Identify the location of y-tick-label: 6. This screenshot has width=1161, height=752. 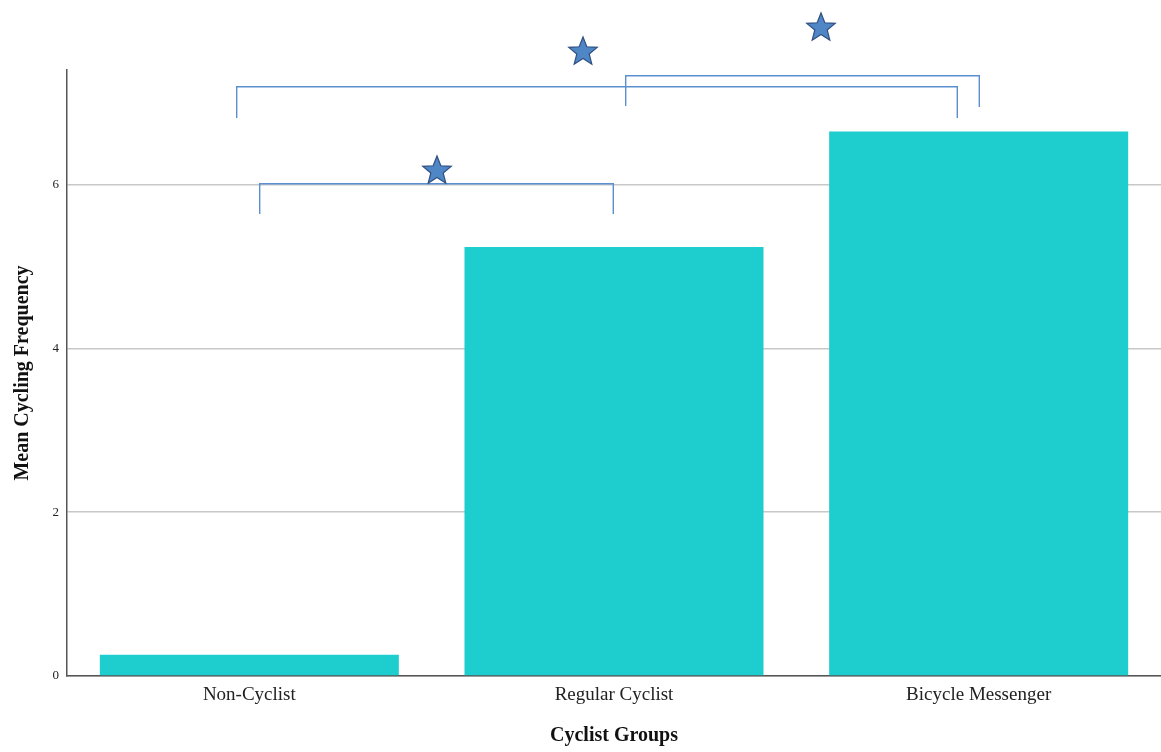
(56, 184).